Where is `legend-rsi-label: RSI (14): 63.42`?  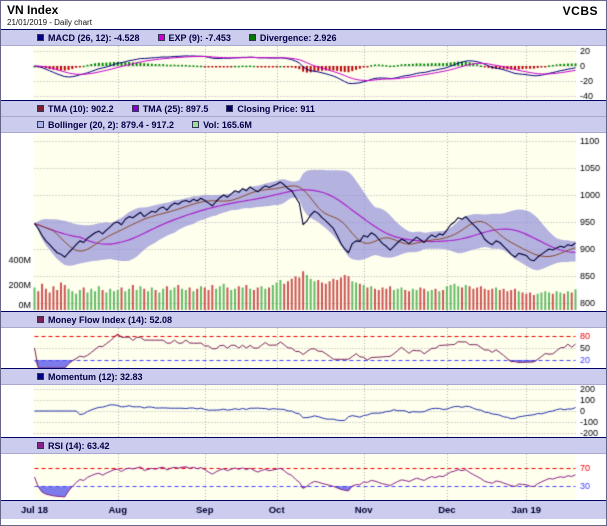
legend-rsi-label: RSI (14): 63.42 is located at coordinates (79, 445).